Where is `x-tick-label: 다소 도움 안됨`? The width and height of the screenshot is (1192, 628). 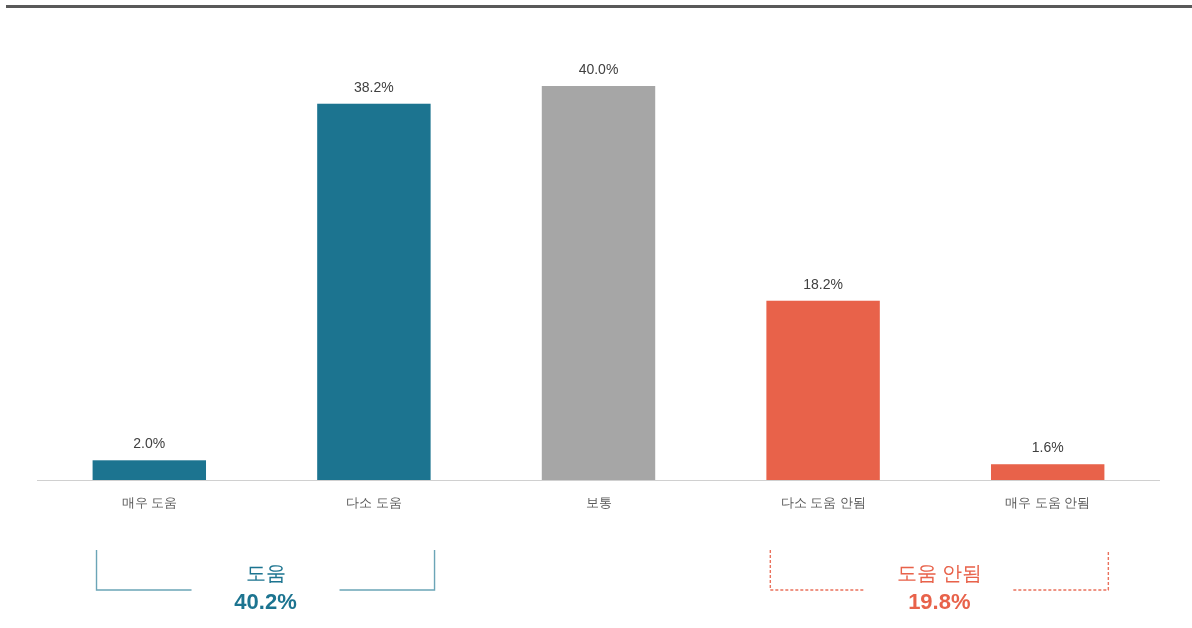 x-tick-label: 다소 도움 안됨 is located at coordinates (823, 503).